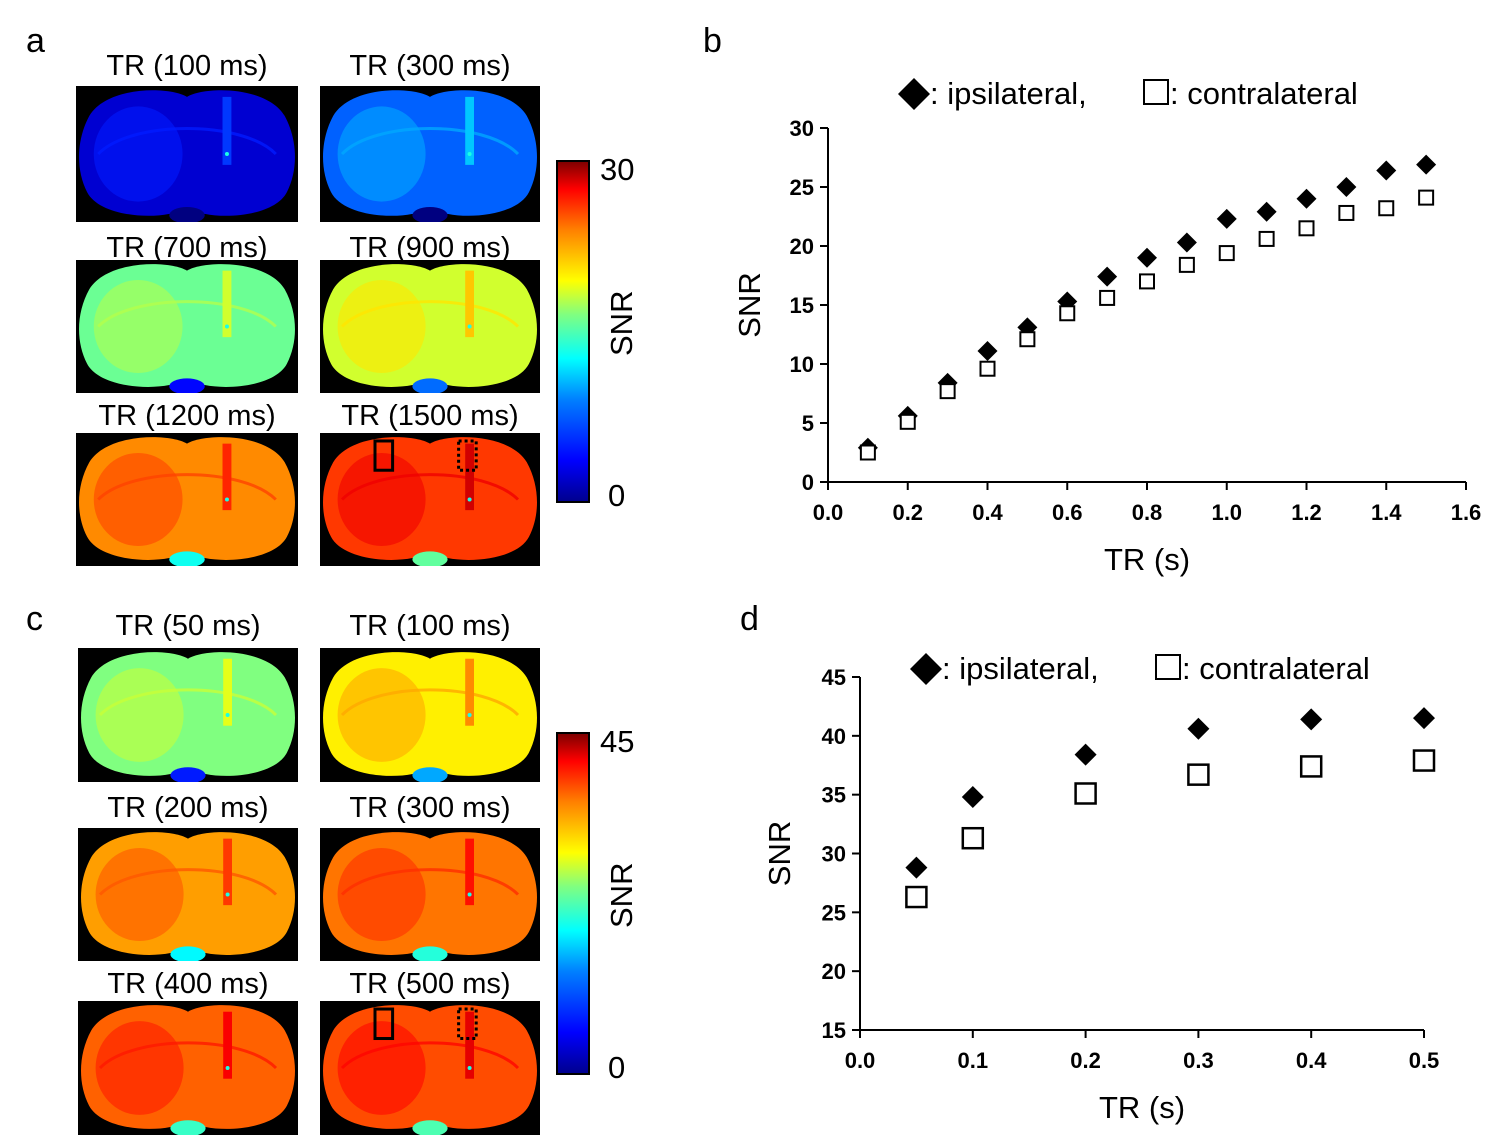 The image size is (1508, 1145). Describe the element at coordinates (621, 895) in the screenshot. I see `colorbar-label: SNR` at that location.